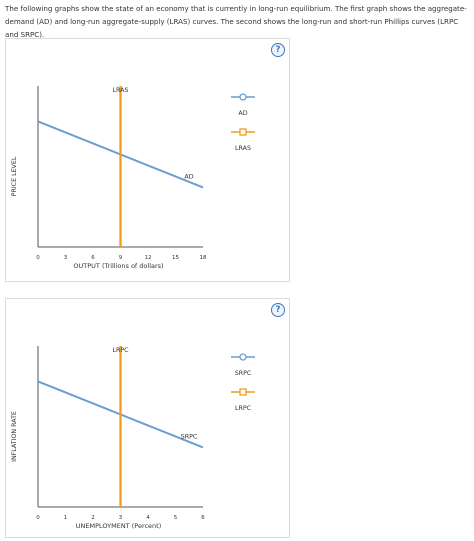  What do you see at coordinates (14, 436) in the screenshot?
I see `y-axis-title: INFLATION RATE` at bounding box center [14, 436].